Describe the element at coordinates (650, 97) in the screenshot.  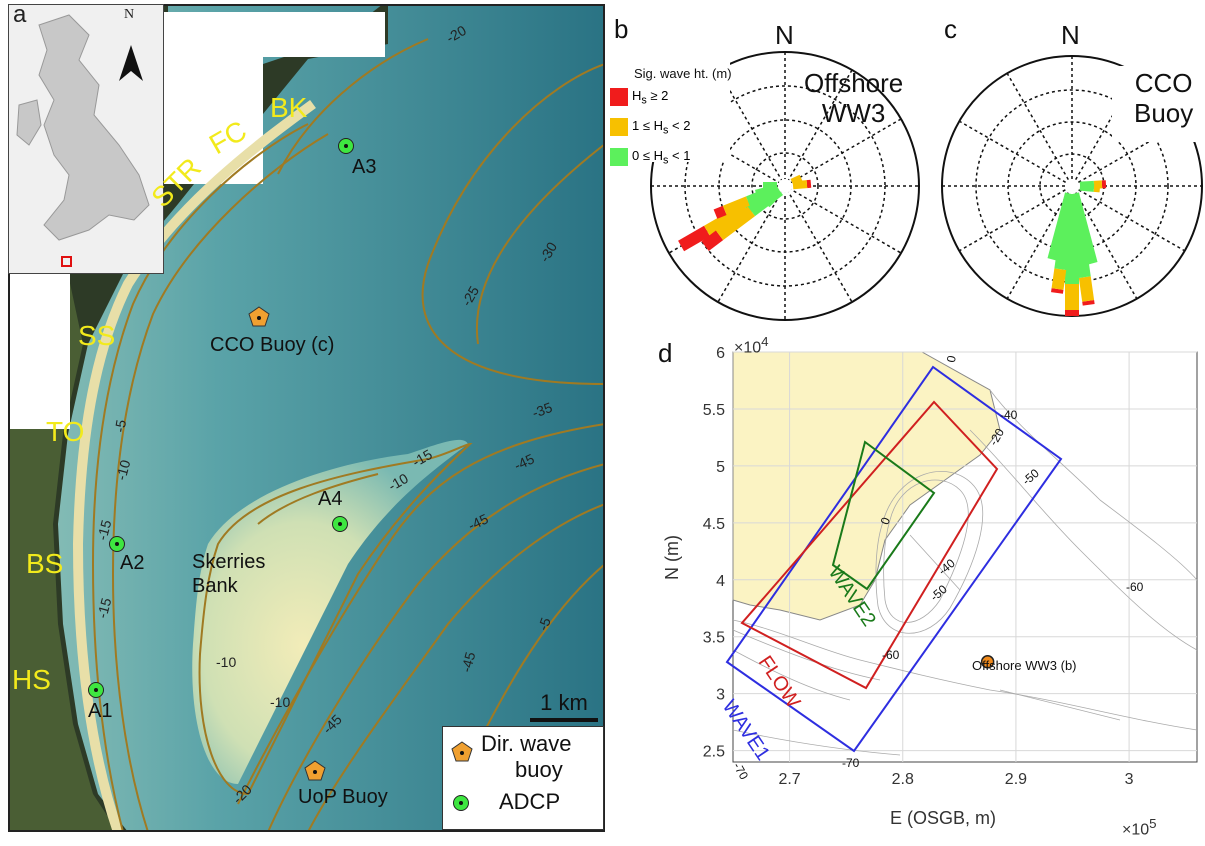
I see `legend-item-high: Hs ≥ 2` at that location.